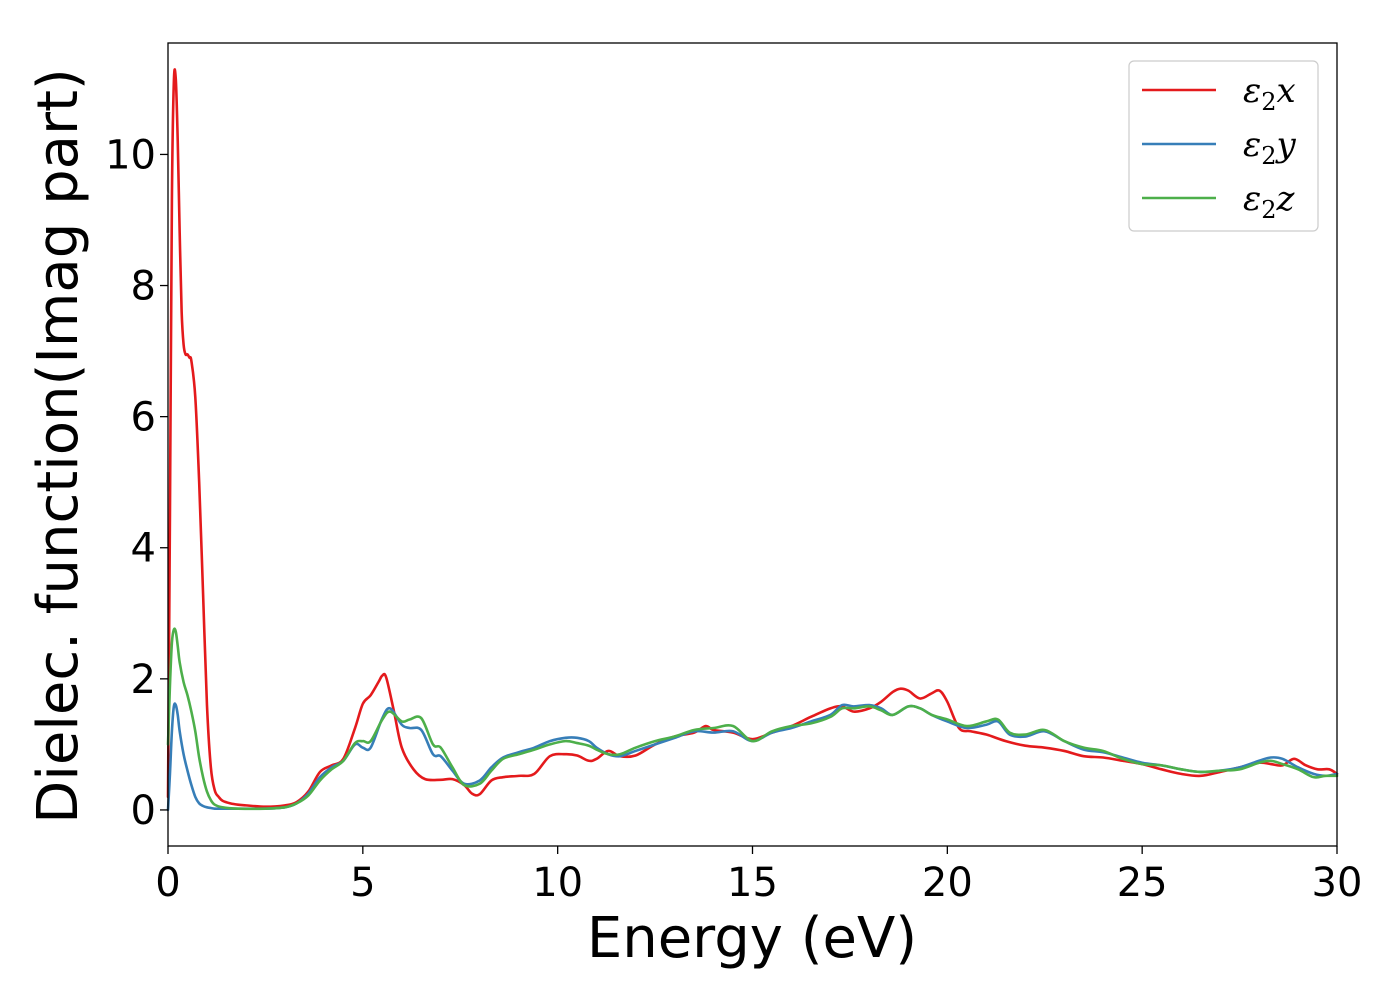  What do you see at coordinates (752, 757) in the screenshot?
I see `series-line-y` at bounding box center [752, 757].